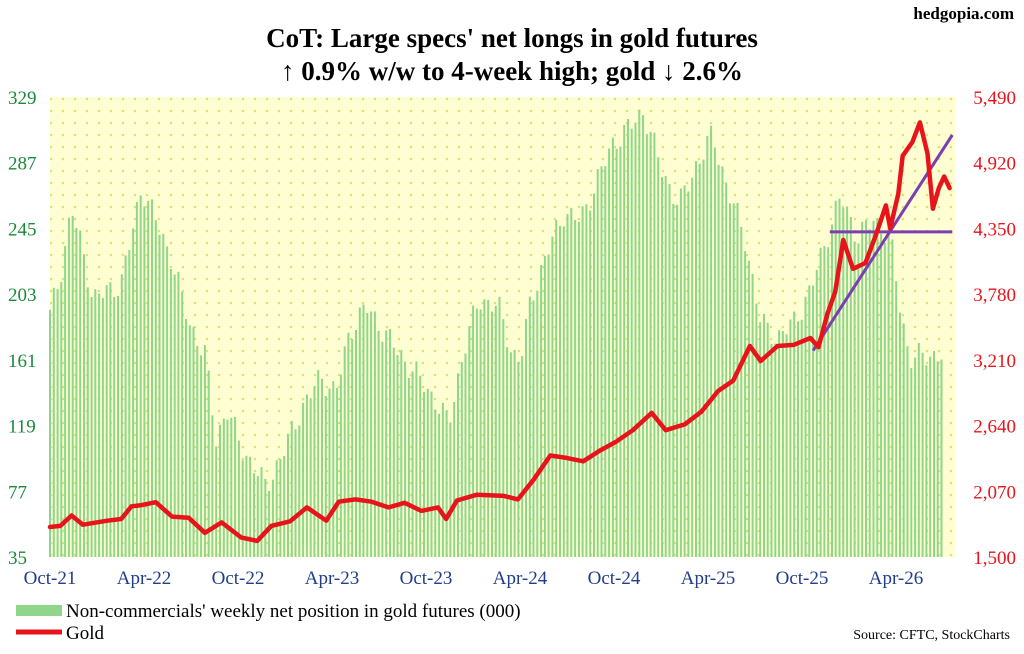 Image resolution: width=1024 pixels, height=654 pixels. I want to click on left-tick-label: 287, so click(22, 164).